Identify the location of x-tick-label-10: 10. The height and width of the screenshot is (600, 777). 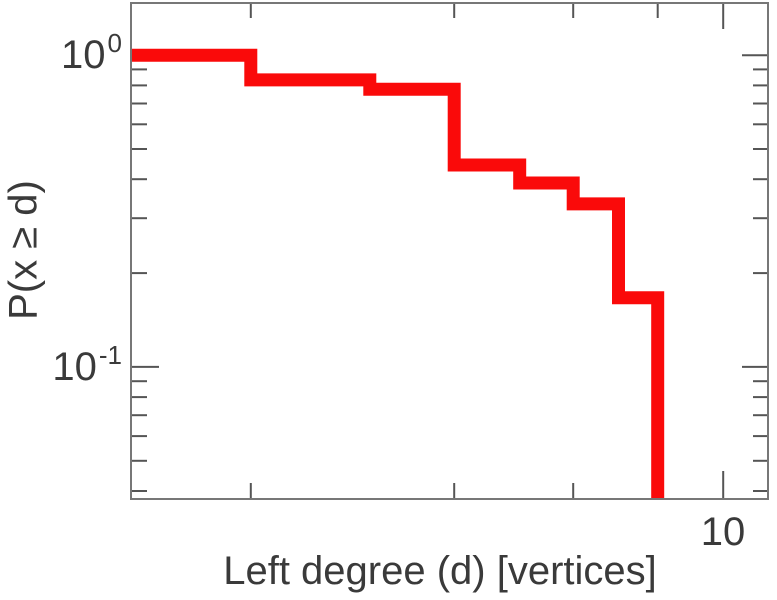
(723, 532).